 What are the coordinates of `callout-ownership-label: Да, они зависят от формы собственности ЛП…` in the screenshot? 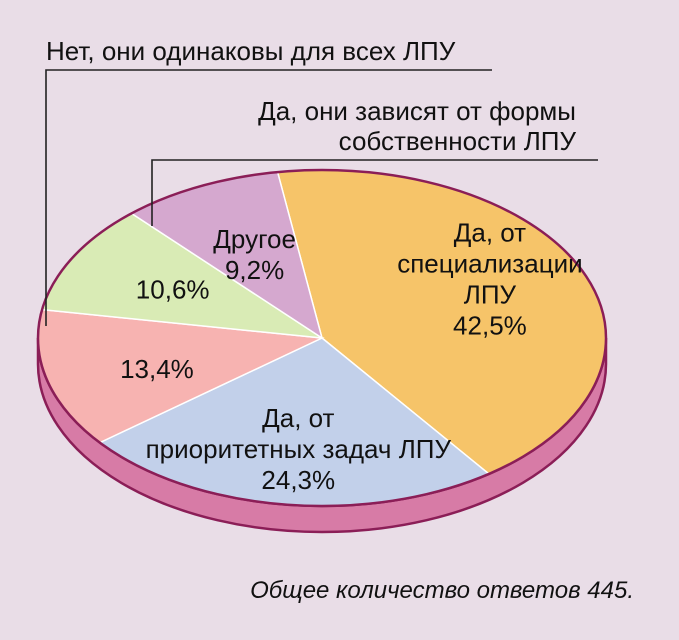 It's located at (417, 126).